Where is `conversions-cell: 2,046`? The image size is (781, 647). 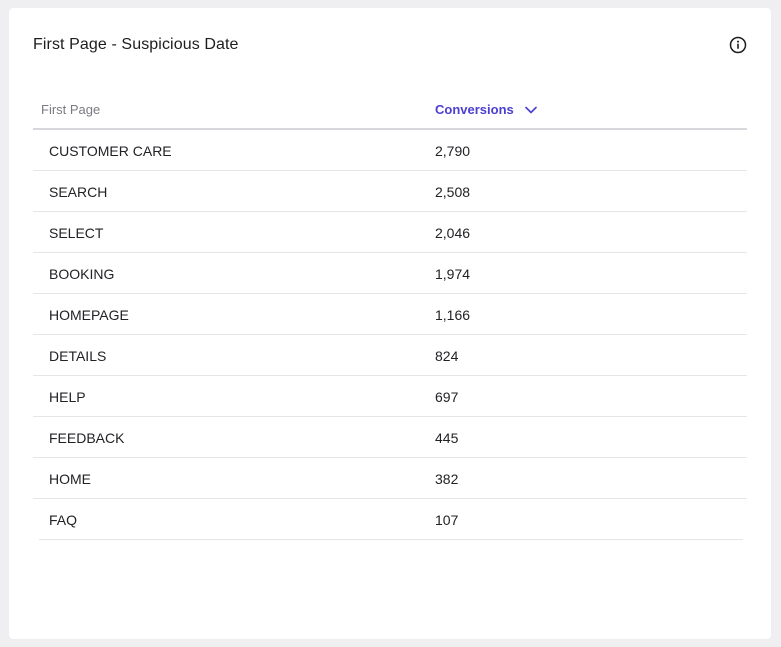
conversions-cell: 2,046 is located at coordinates (453, 233).